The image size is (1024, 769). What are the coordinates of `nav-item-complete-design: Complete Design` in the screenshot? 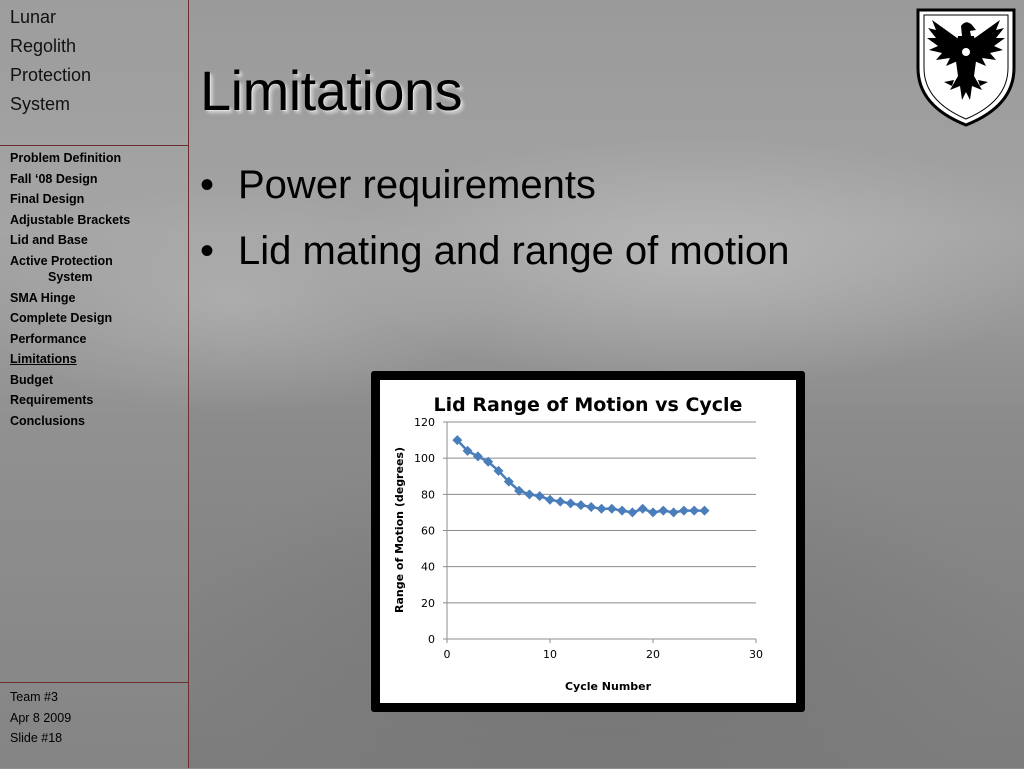 It's located at (61, 318).